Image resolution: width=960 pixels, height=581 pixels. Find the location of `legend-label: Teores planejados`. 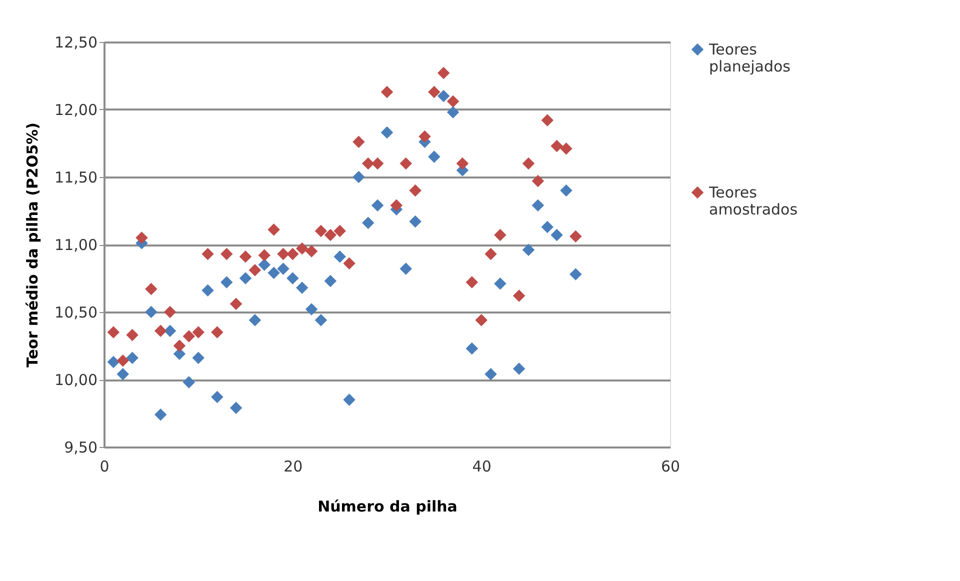

legend-label: Teores planejados is located at coordinates (749, 58).